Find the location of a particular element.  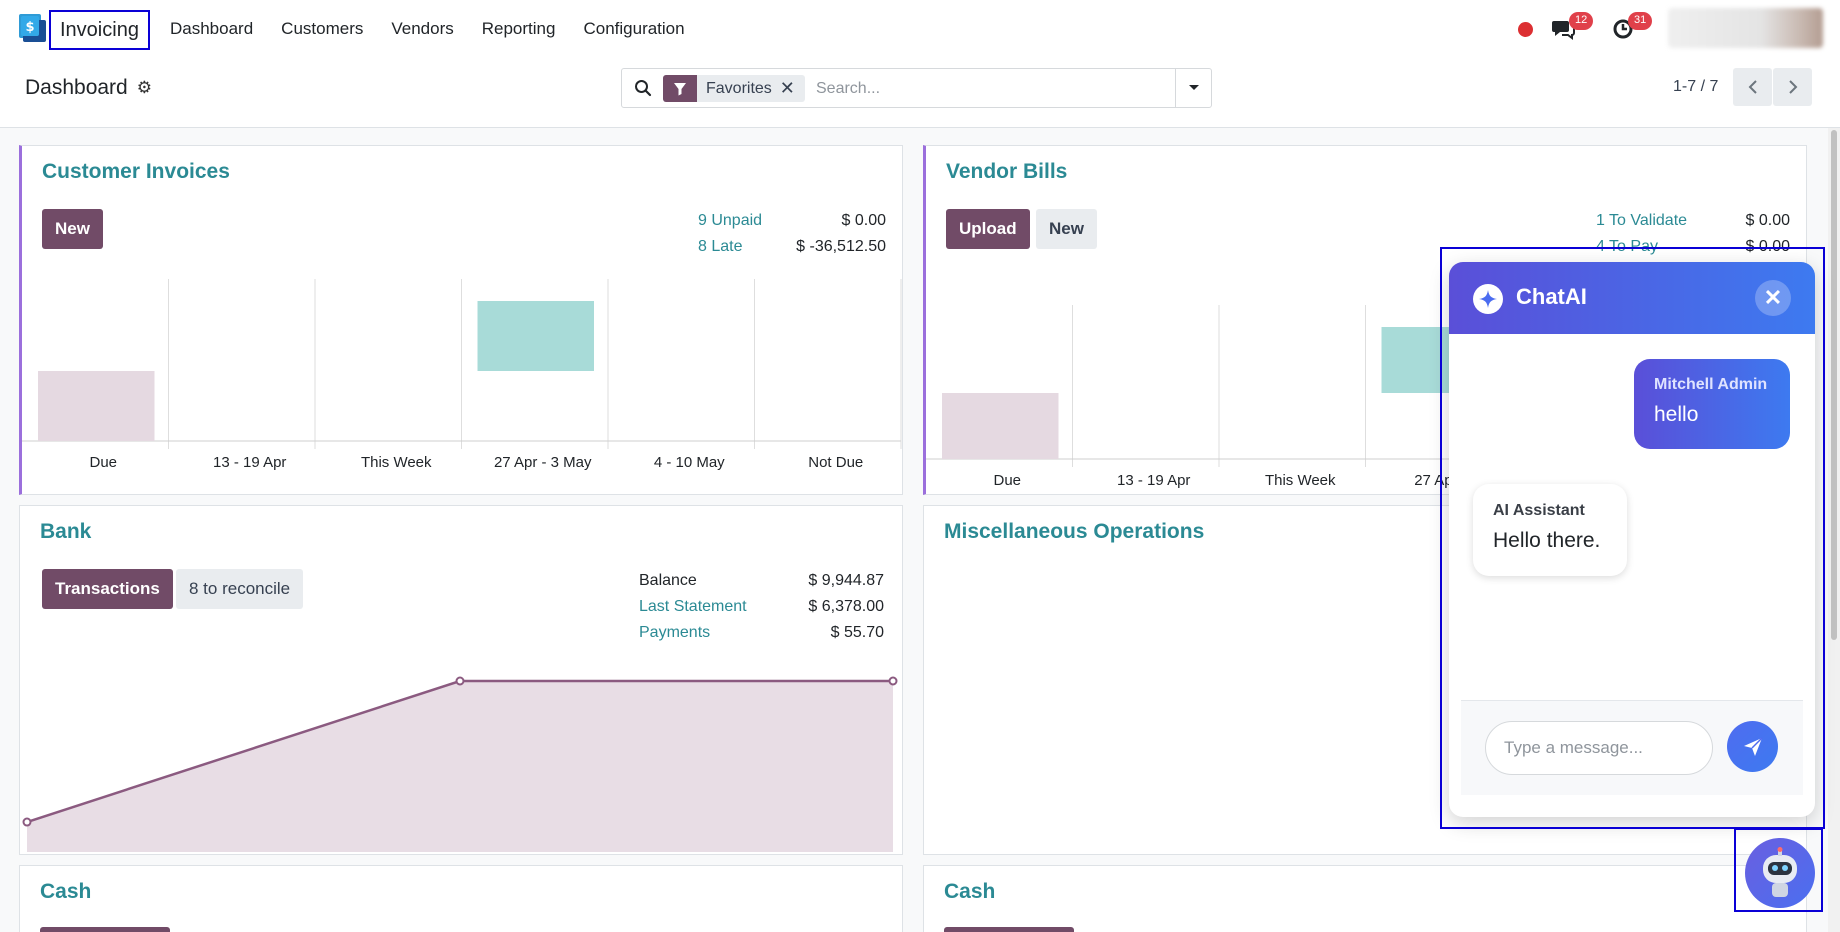

pager-previous-button is located at coordinates (1752, 87).